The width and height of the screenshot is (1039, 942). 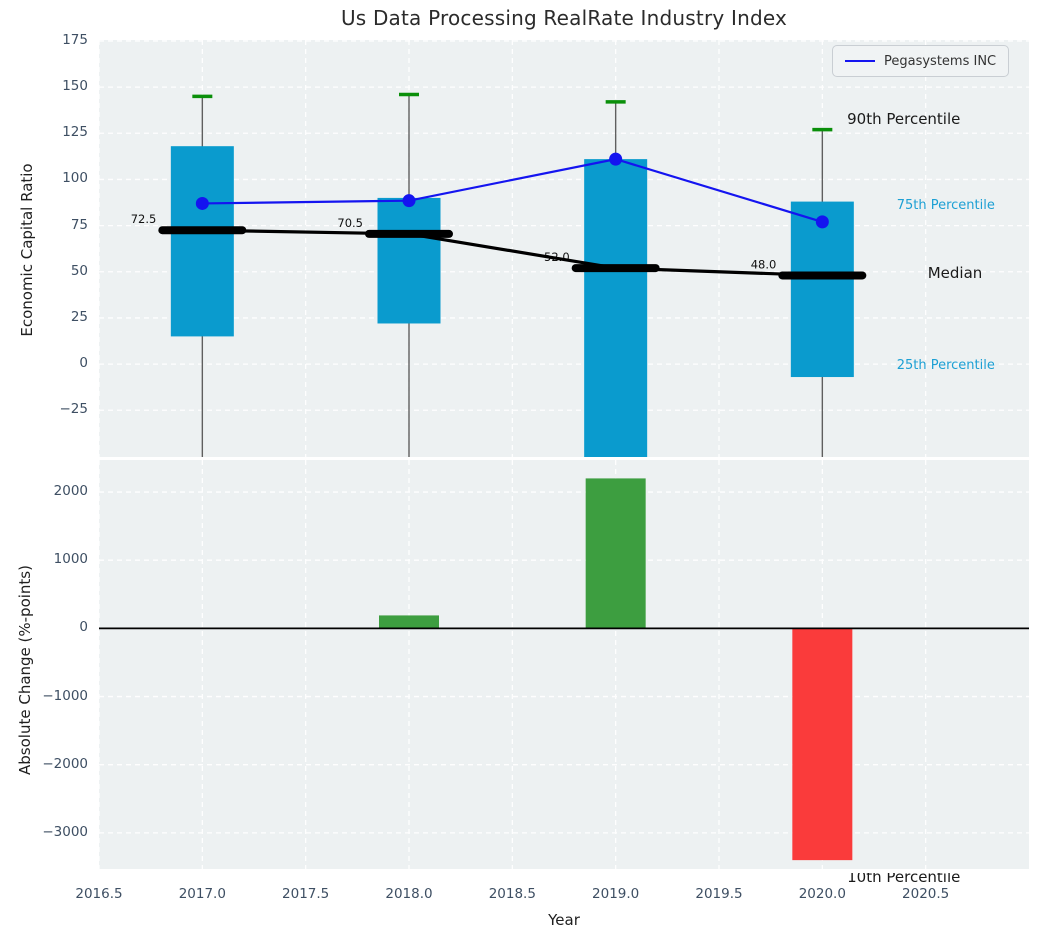 I want to click on median-value-label-2020: 48.0, so click(x=764, y=264).